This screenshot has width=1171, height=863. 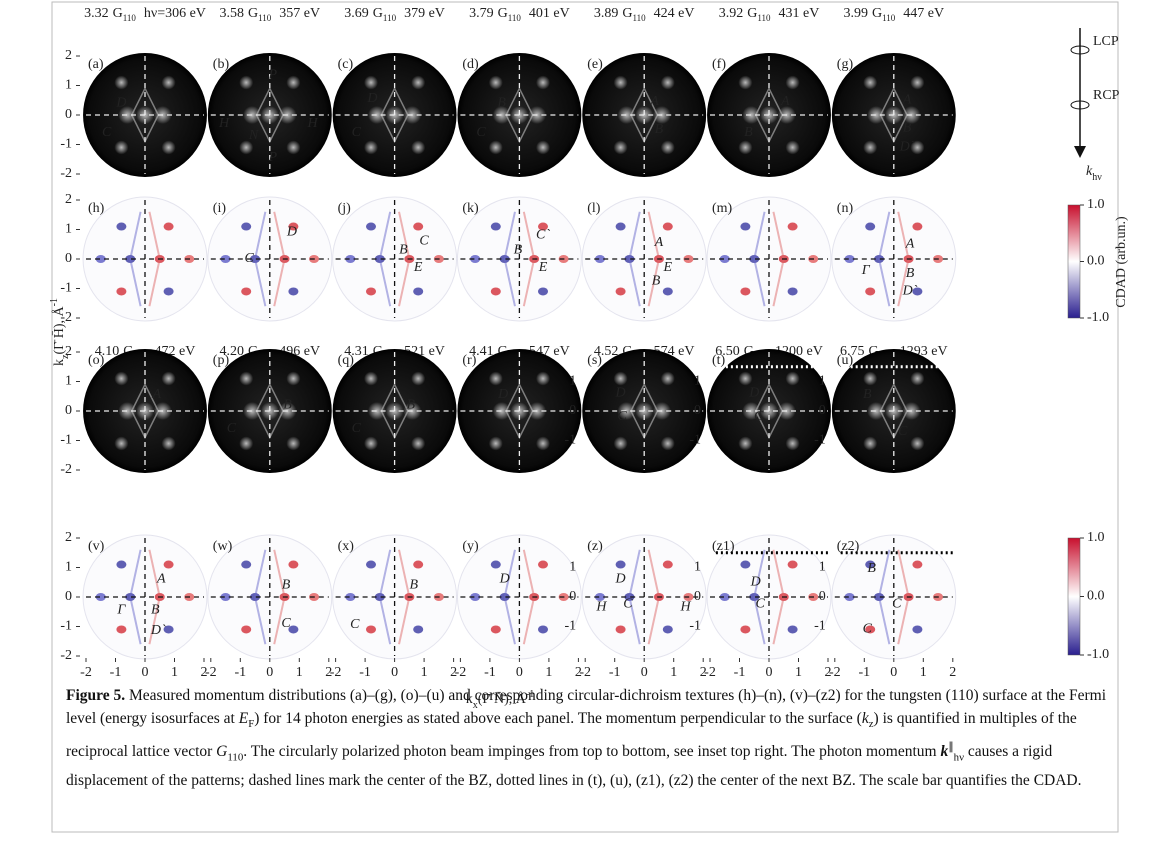 What do you see at coordinates (1074, 261) in the screenshot?
I see `colorbar` at bounding box center [1074, 261].